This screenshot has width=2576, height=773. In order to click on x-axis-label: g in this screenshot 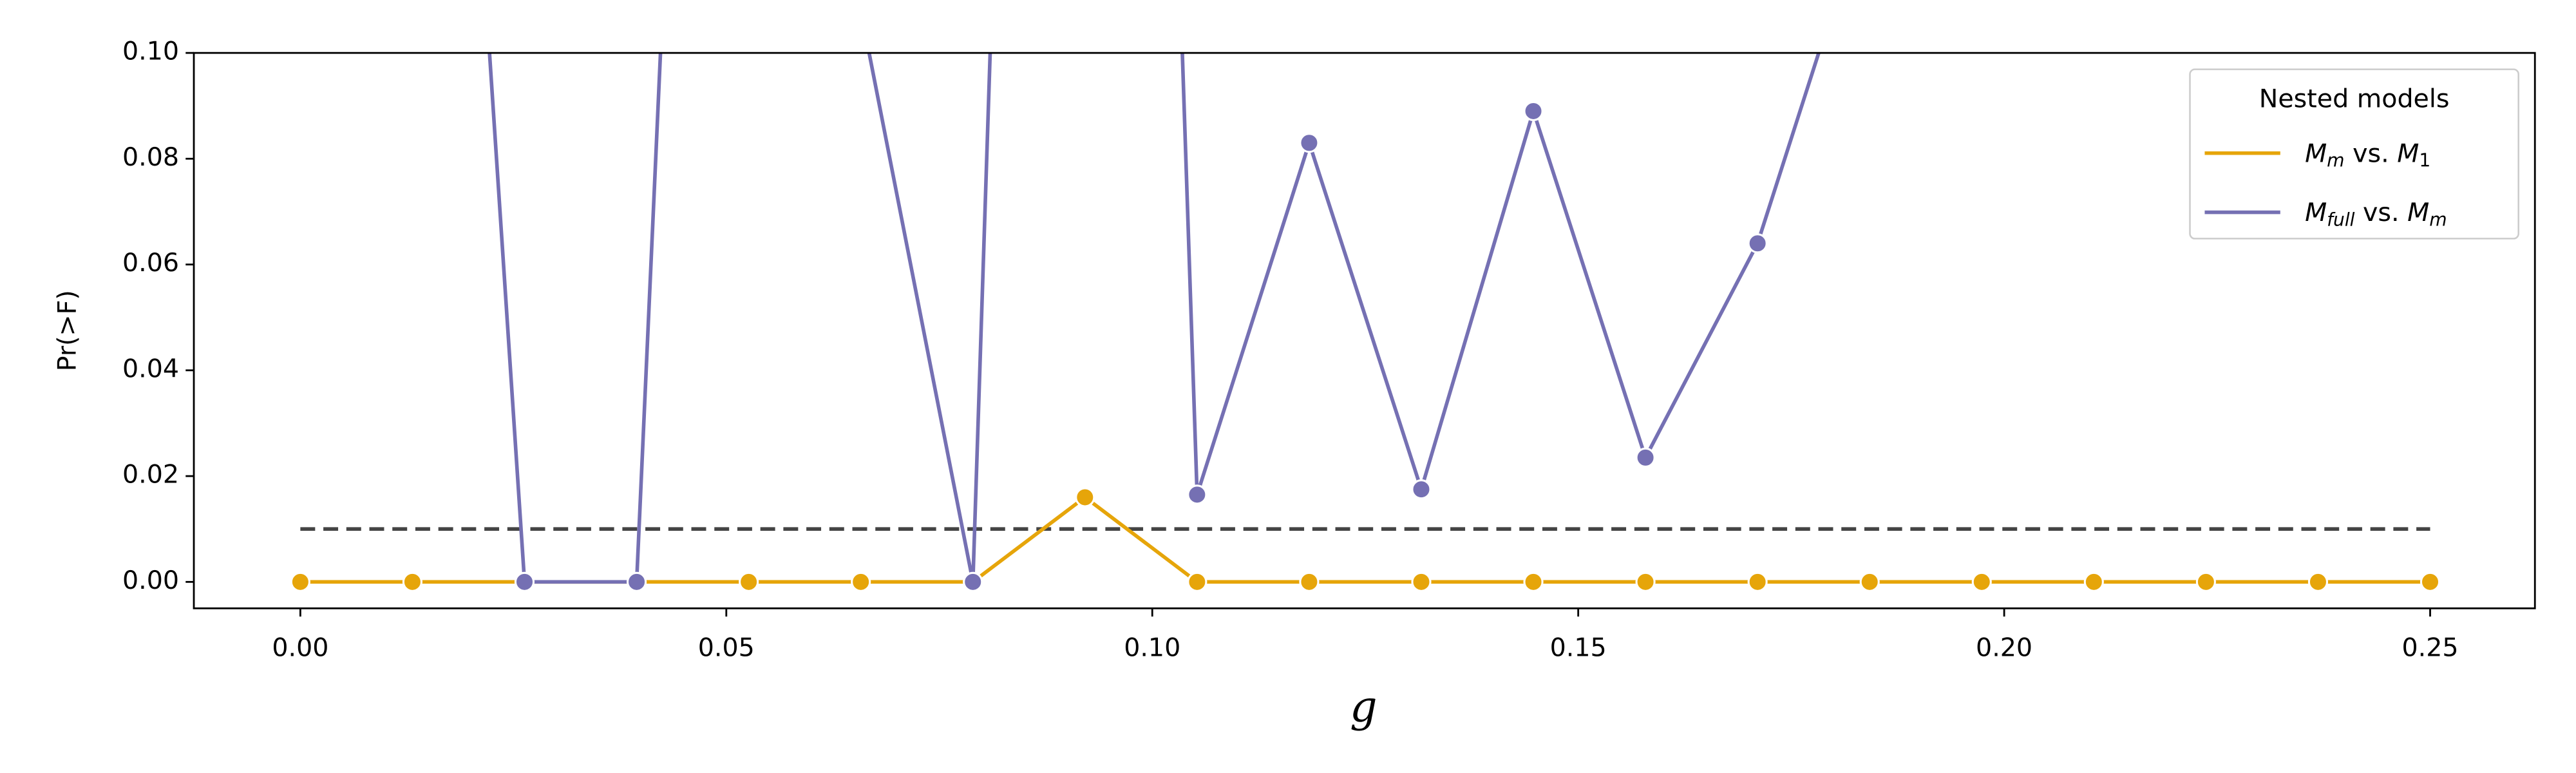, I will do `click(1364, 707)`.